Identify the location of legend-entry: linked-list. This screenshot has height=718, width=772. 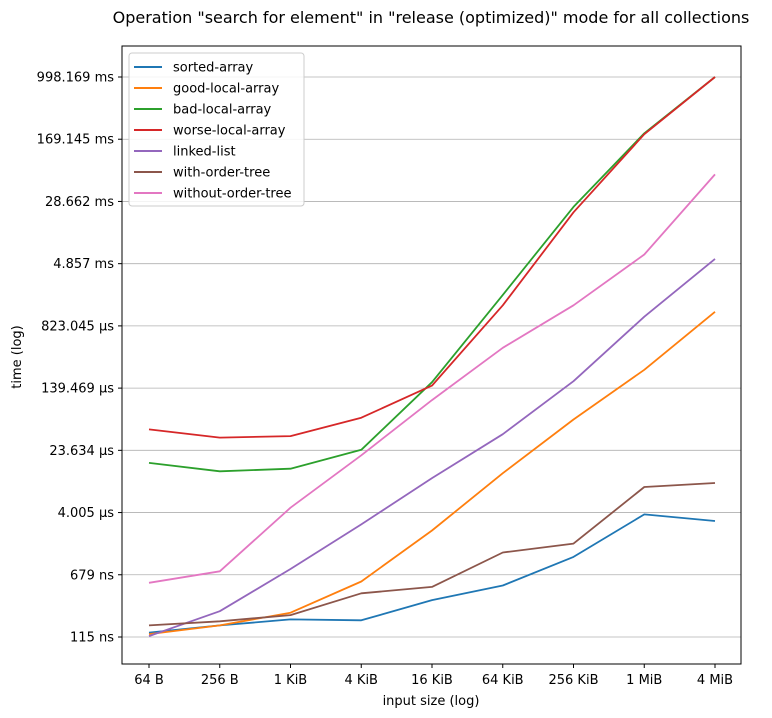
(204, 152).